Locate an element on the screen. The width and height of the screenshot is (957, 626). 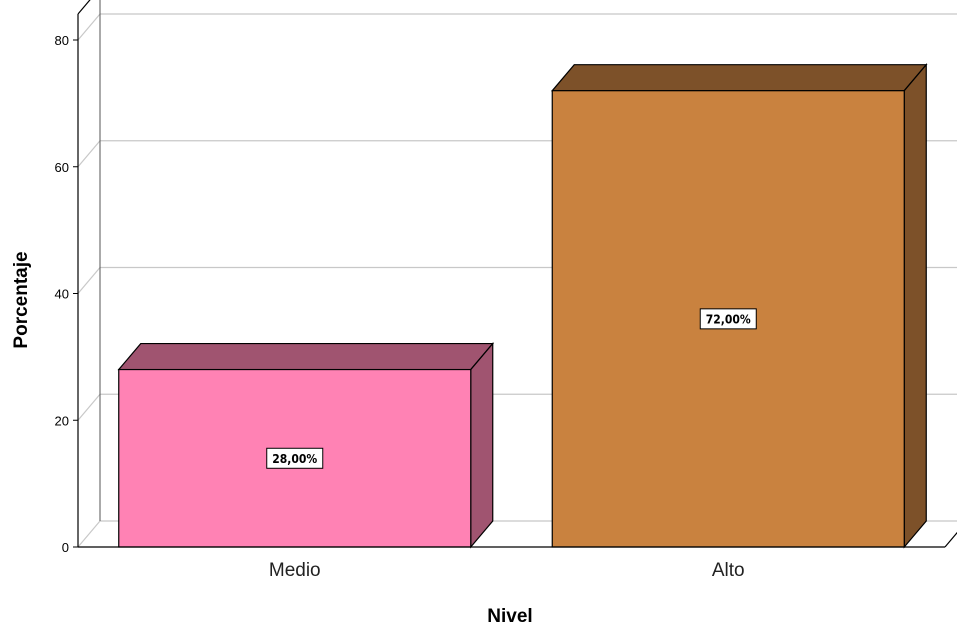
data-label-text: 72,00% is located at coordinates (728, 319).